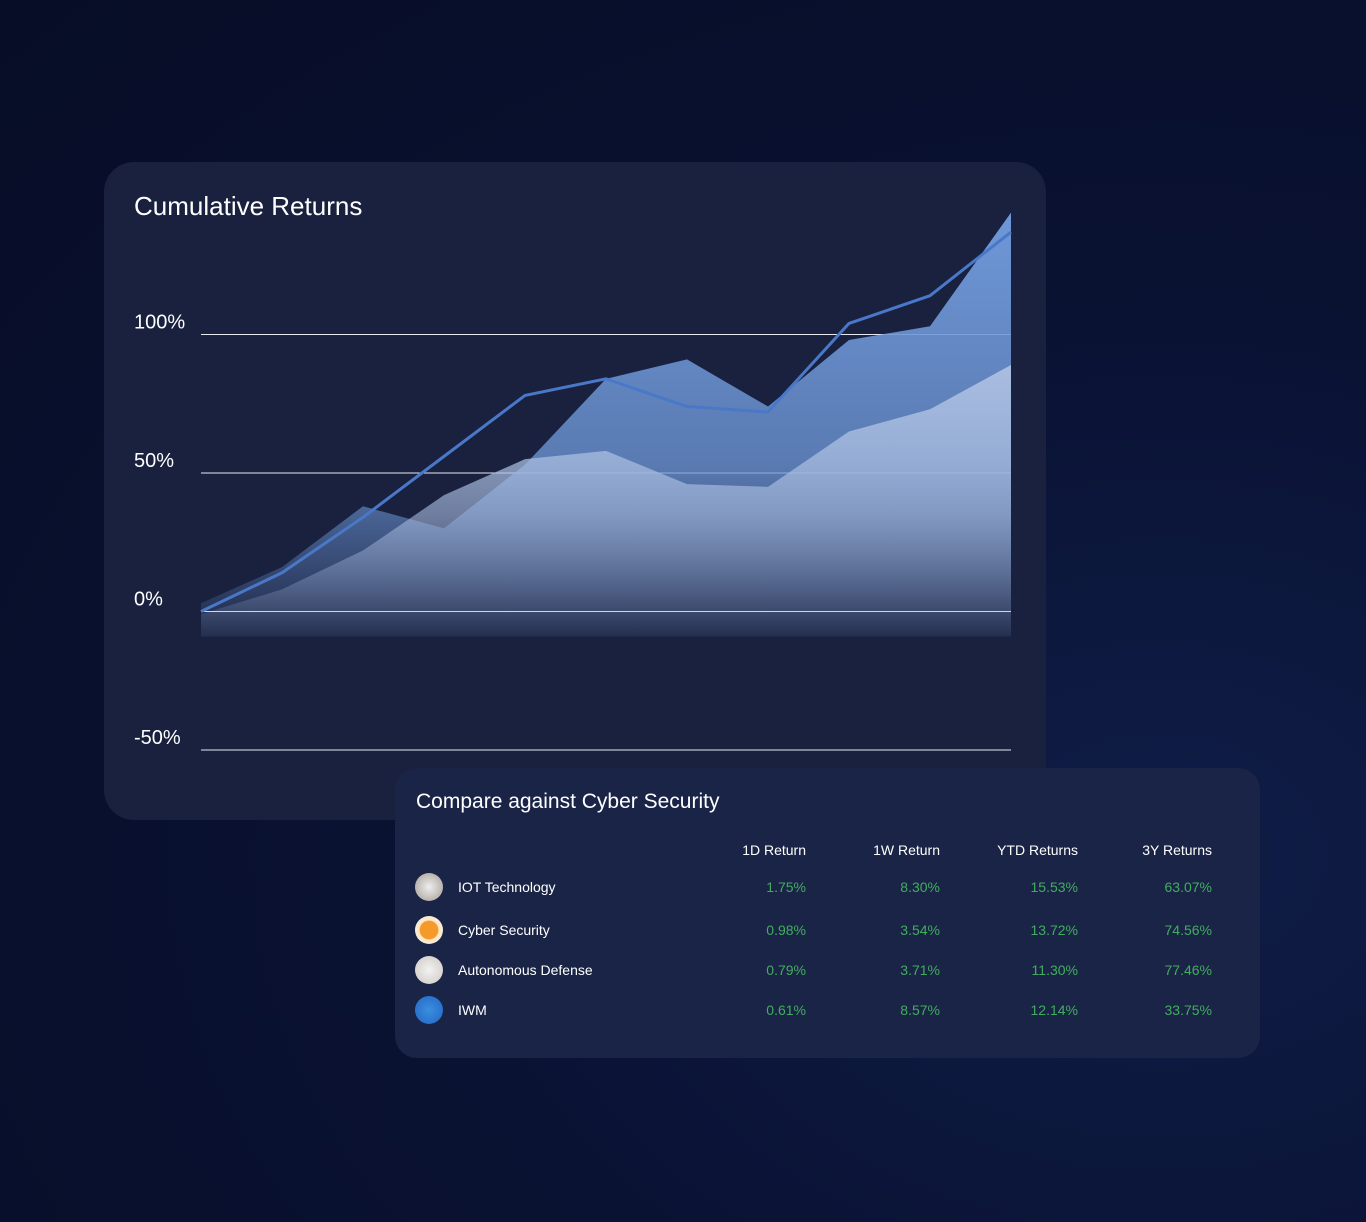  I want to click on return-value: 3.71%, so click(920, 970).